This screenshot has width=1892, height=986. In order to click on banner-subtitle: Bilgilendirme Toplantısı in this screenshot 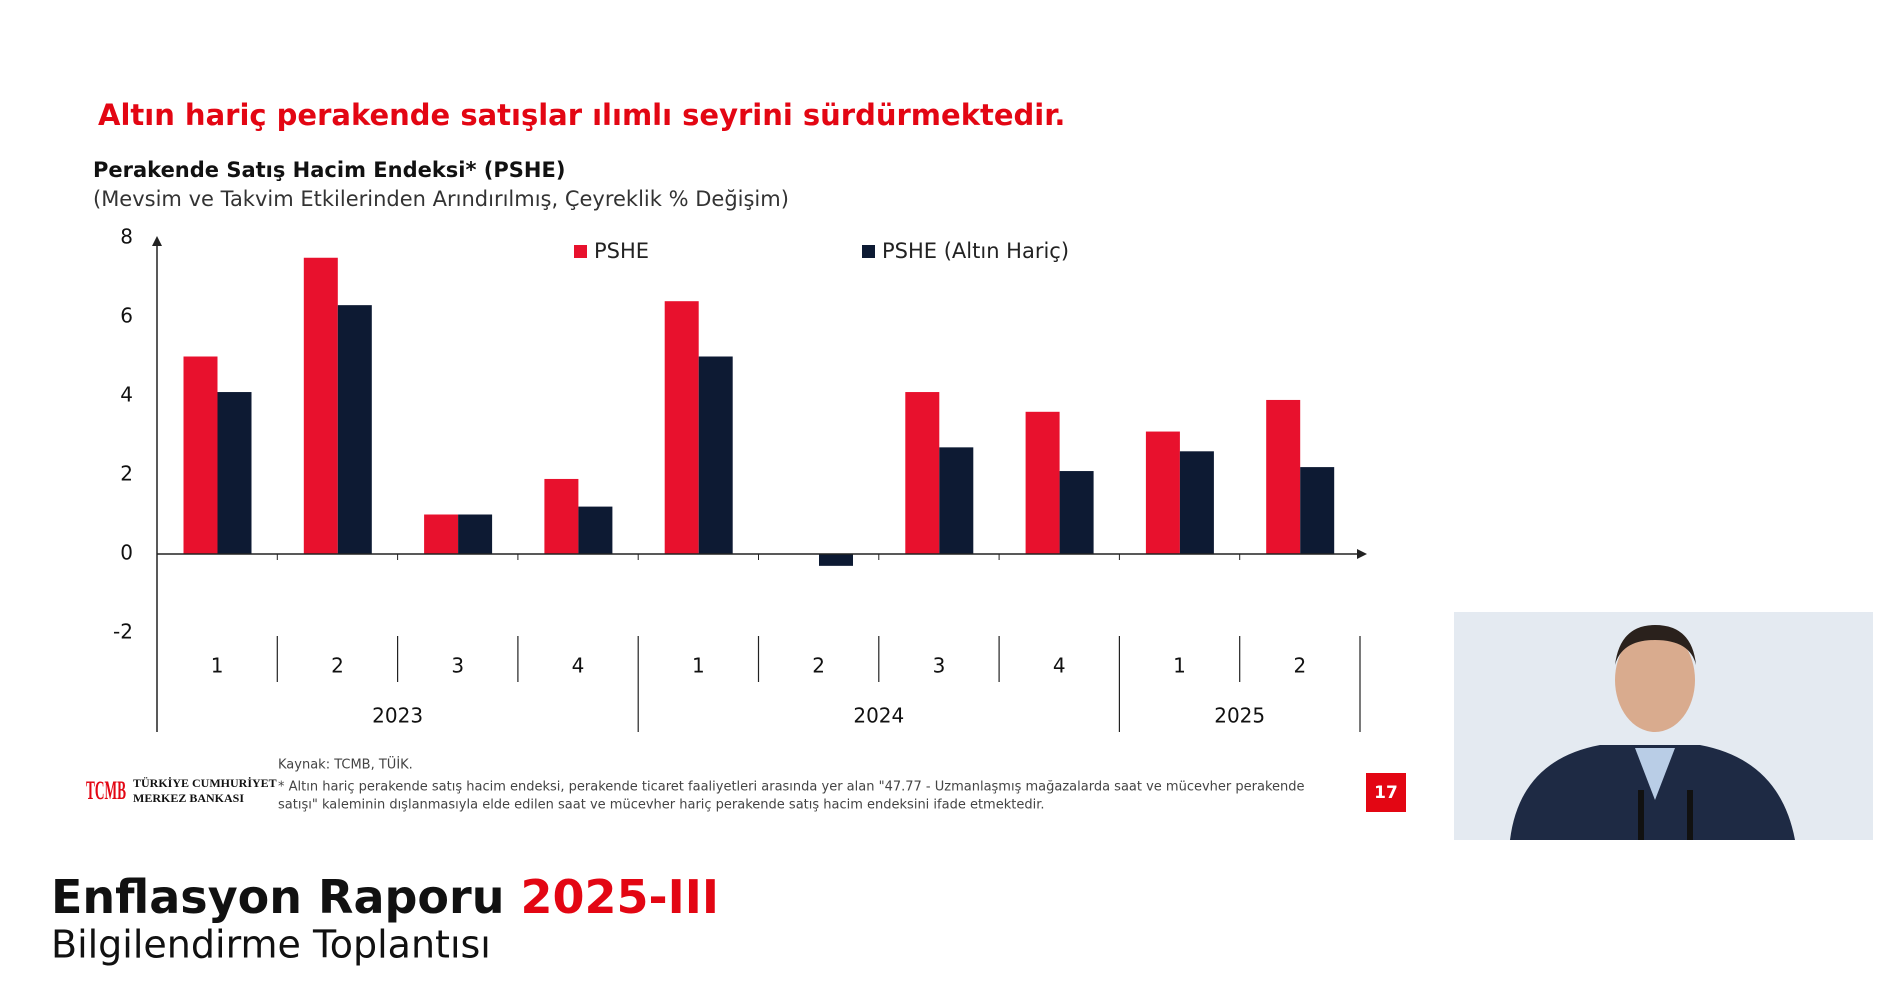, I will do `click(271, 945)`.